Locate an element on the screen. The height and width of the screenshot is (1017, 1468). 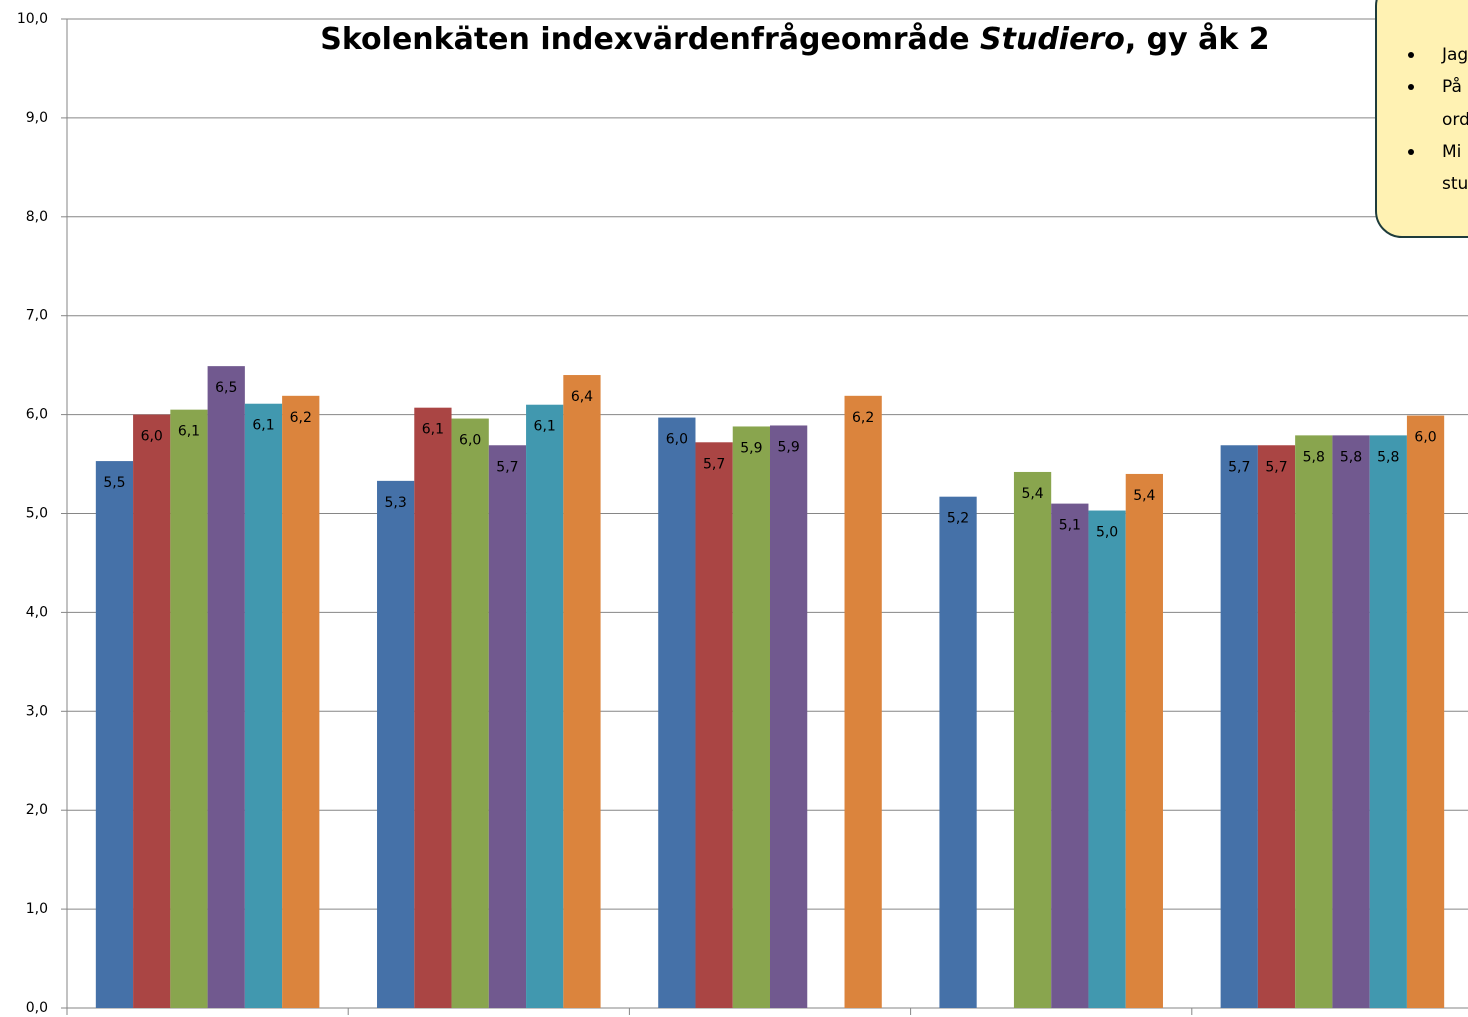
annotation-text: ord is located at coordinates (1455, 120).